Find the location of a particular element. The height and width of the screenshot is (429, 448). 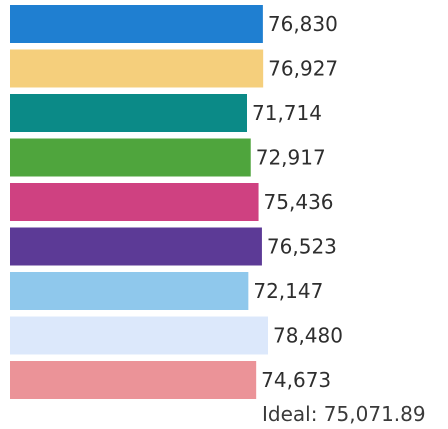

bar-value-label-2: 76,927 is located at coordinates (303, 69).